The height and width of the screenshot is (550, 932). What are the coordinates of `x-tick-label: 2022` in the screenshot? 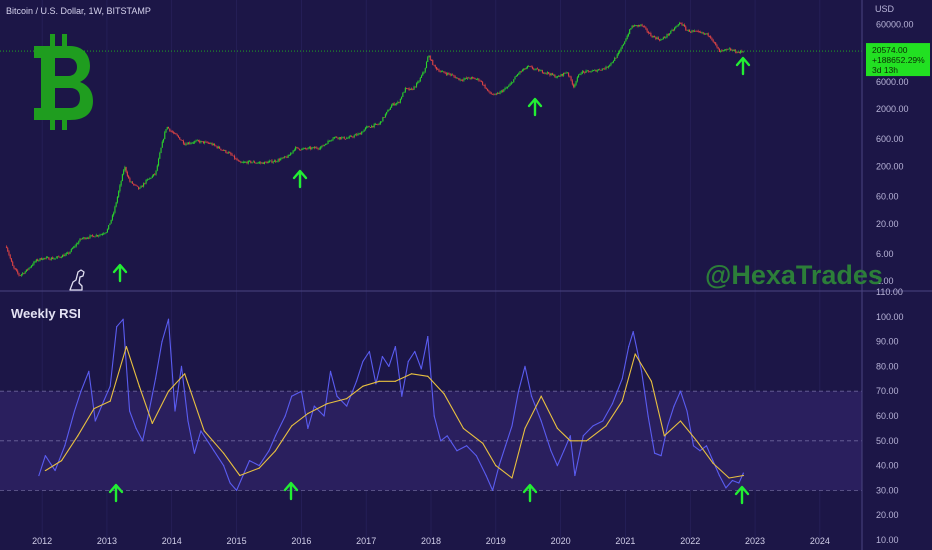 It's located at (690, 541).